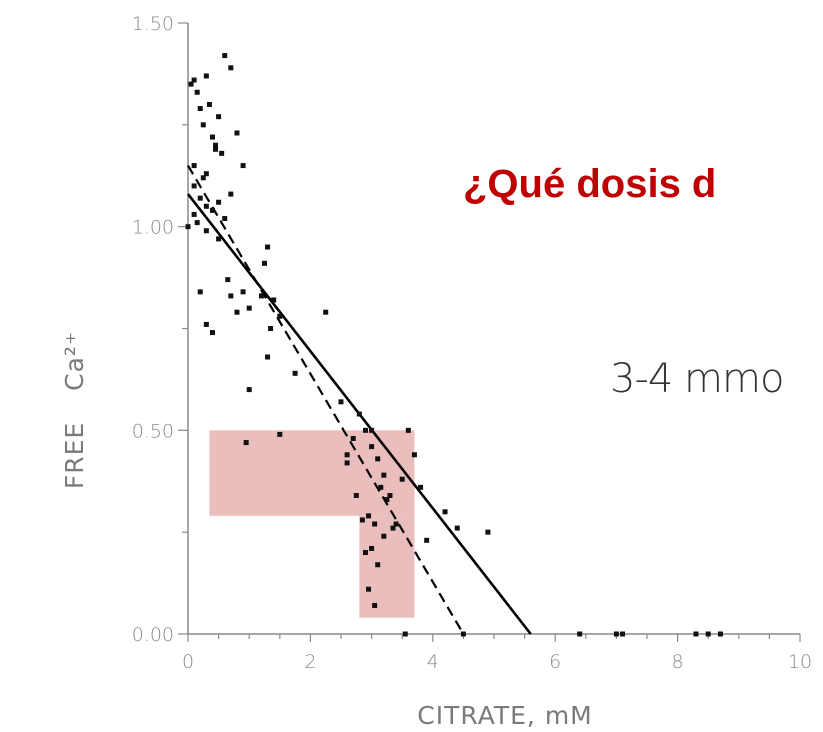 The width and height of the screenshot is (823, 732). I want to click on y-tick-label: 0.50, so click(153, 431).